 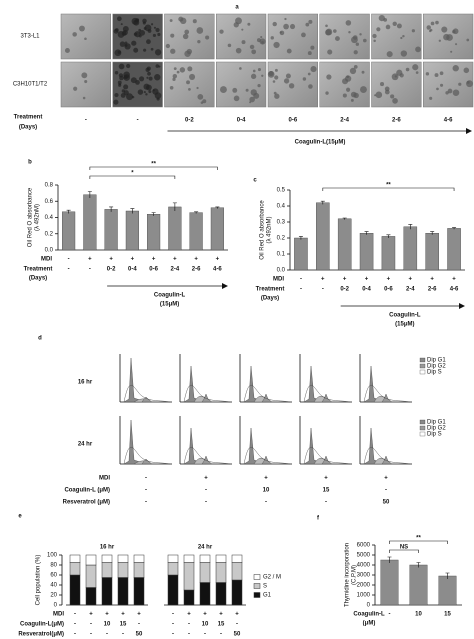 I want to click on condition-label: Resveratrol(μM), so click(x=41, y=635).